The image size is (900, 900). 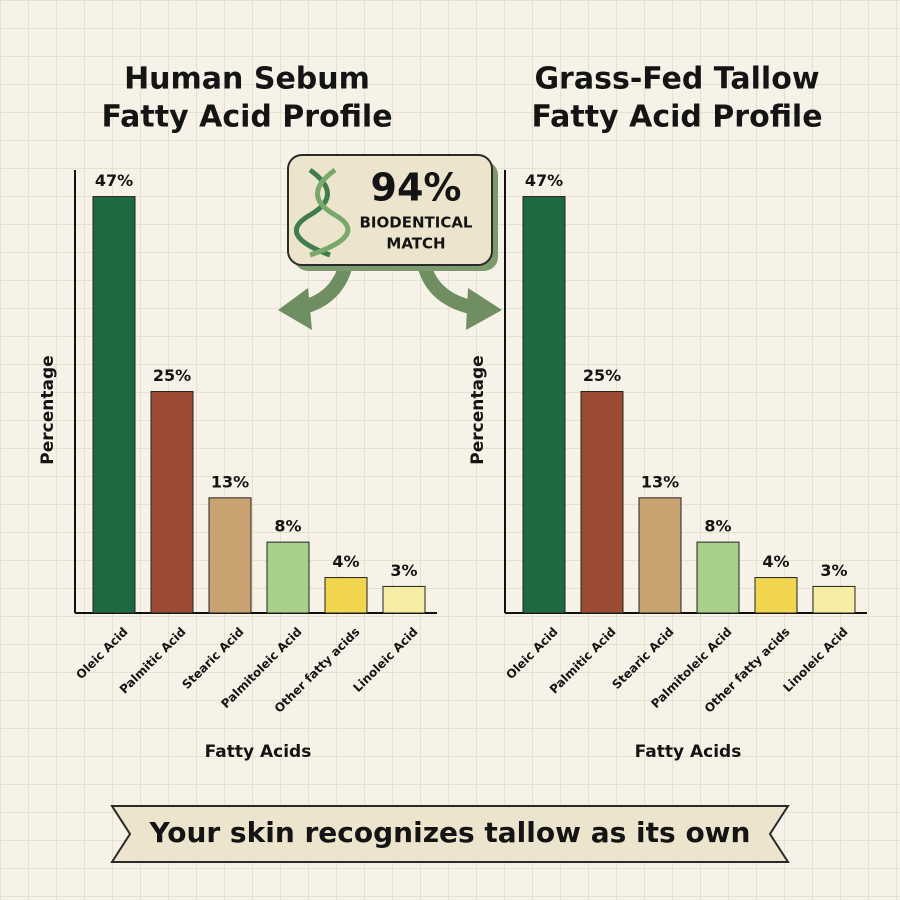 I want to click on banner-text: Your skin recognizes tallow as its own, so click(x=450, y=832).